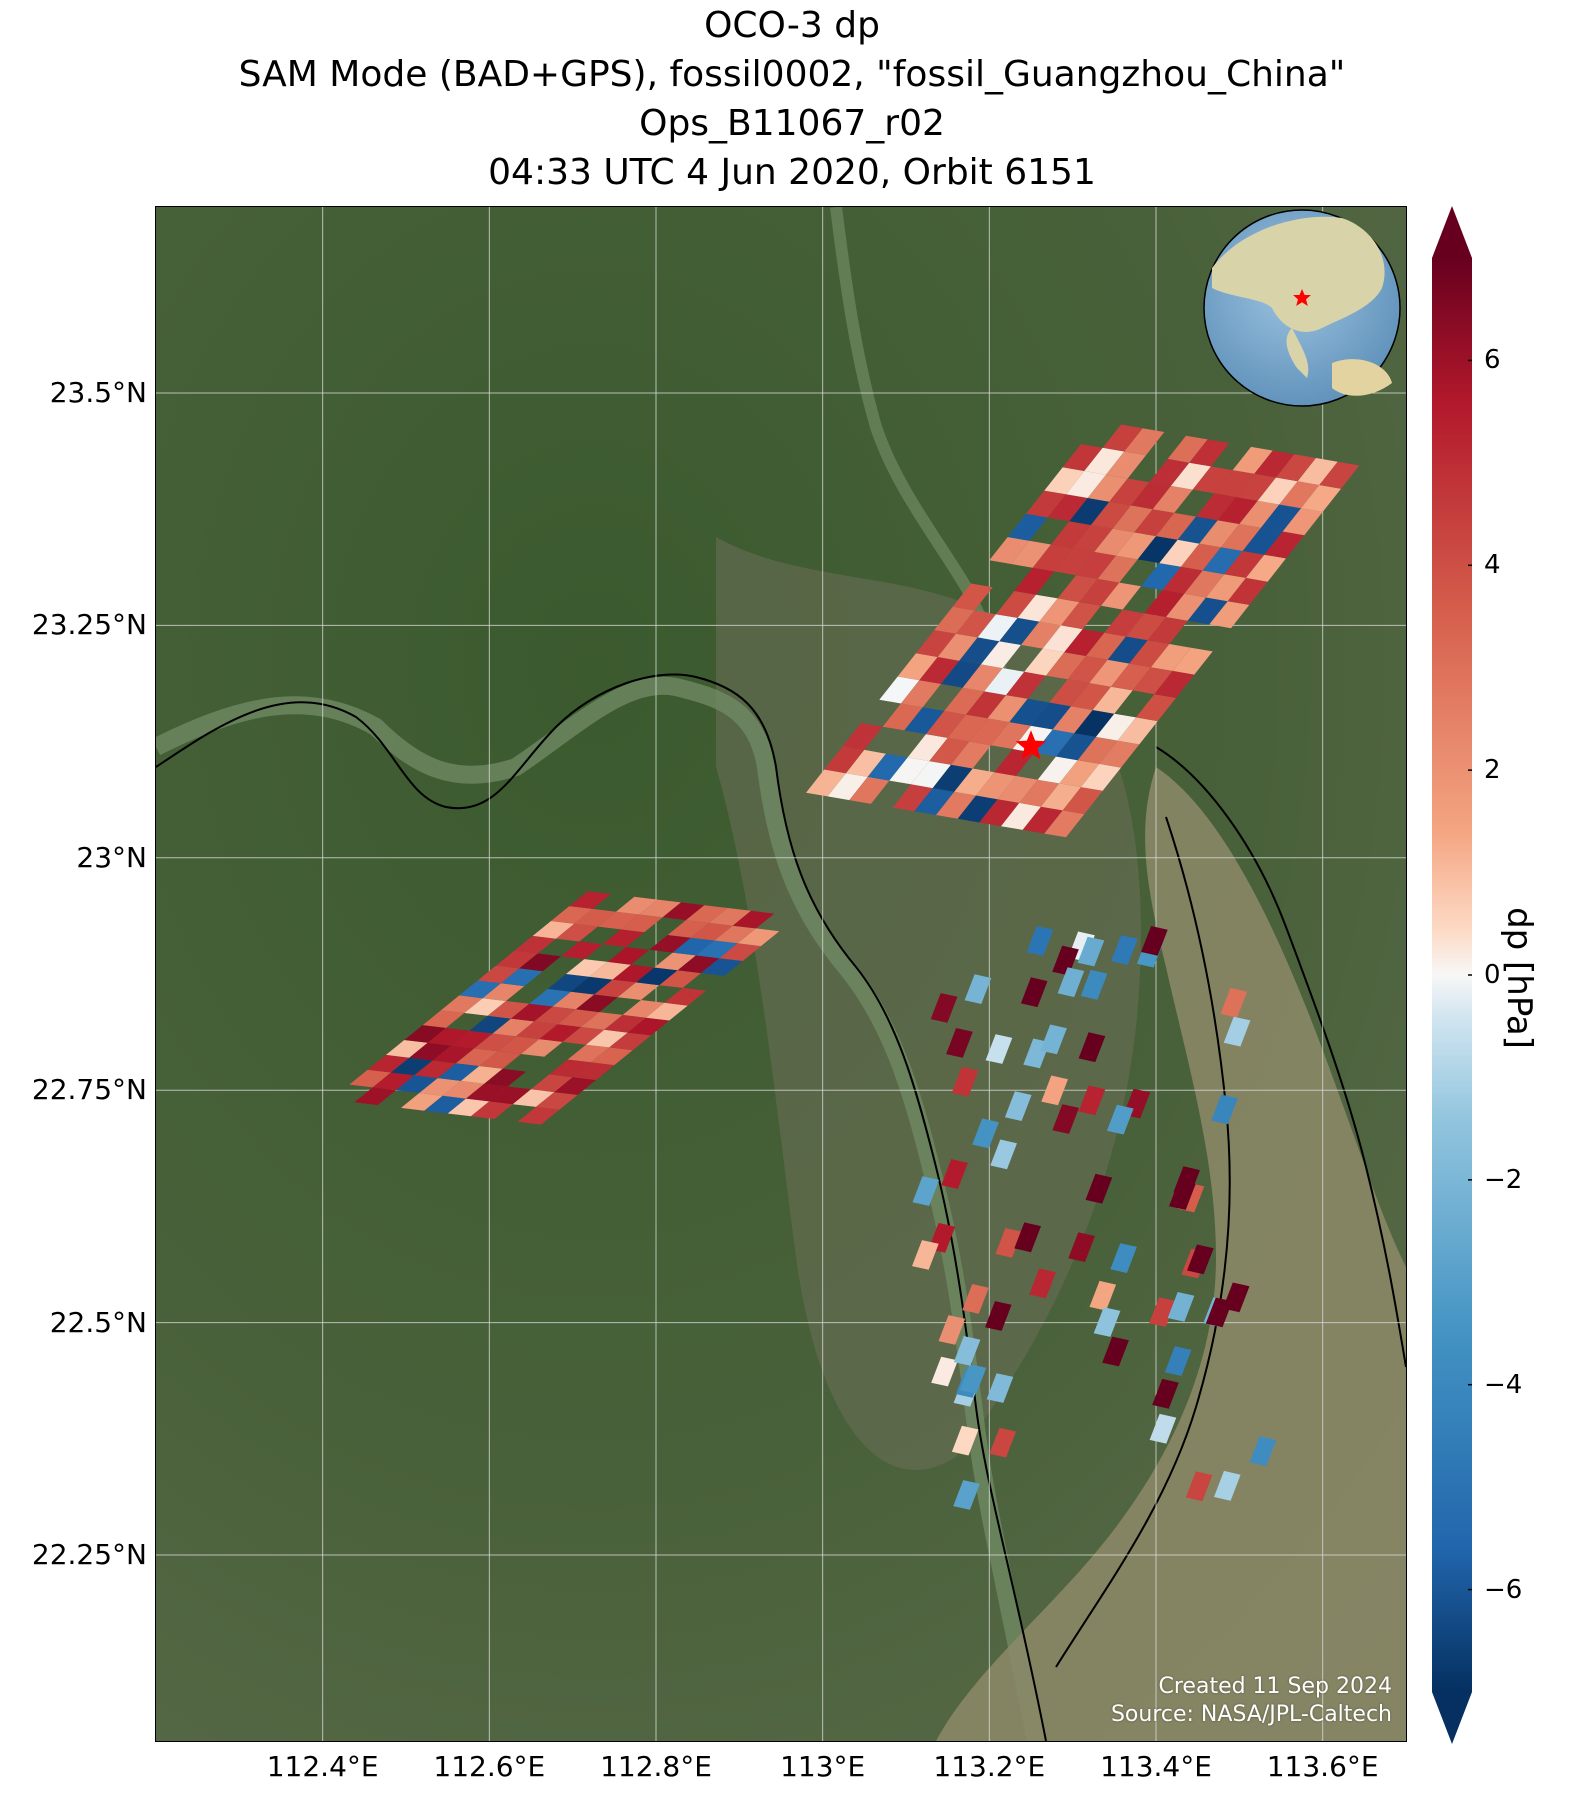 The width and height of the screenshot is (1584, 1795). I want to click on lat-tick-label: 22.5°N, so click(98, 1322).